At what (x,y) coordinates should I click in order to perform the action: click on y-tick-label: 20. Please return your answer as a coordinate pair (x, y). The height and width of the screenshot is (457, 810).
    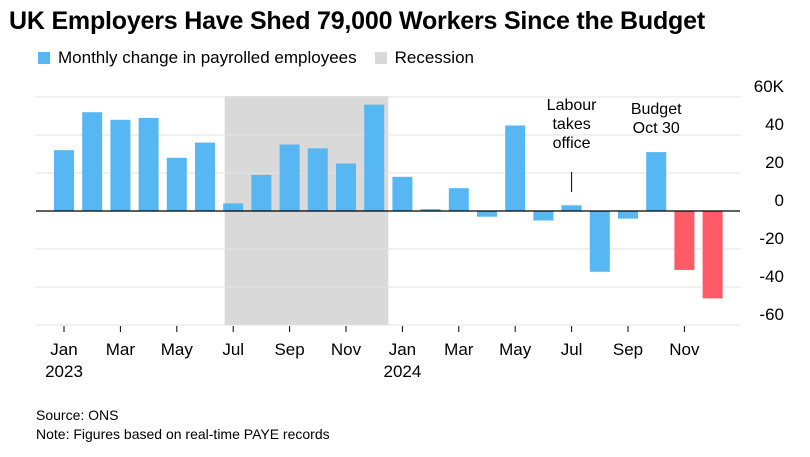
    Looking at the image, I should click on (774, 162).